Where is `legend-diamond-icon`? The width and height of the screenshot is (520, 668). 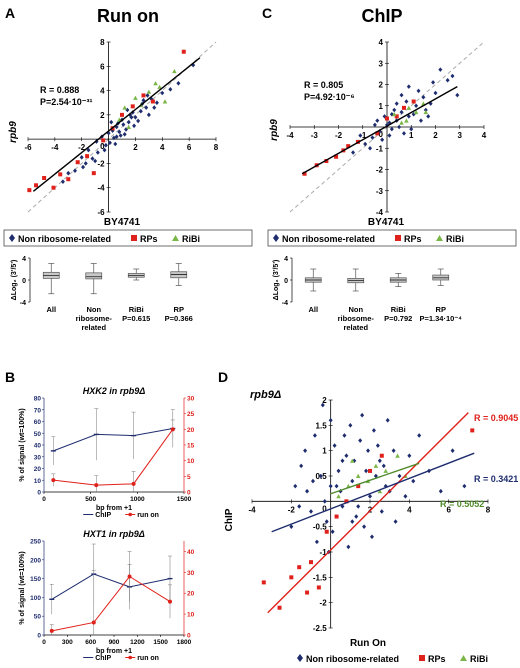
legend-diamond-icon is located at coordinates (12, 238).